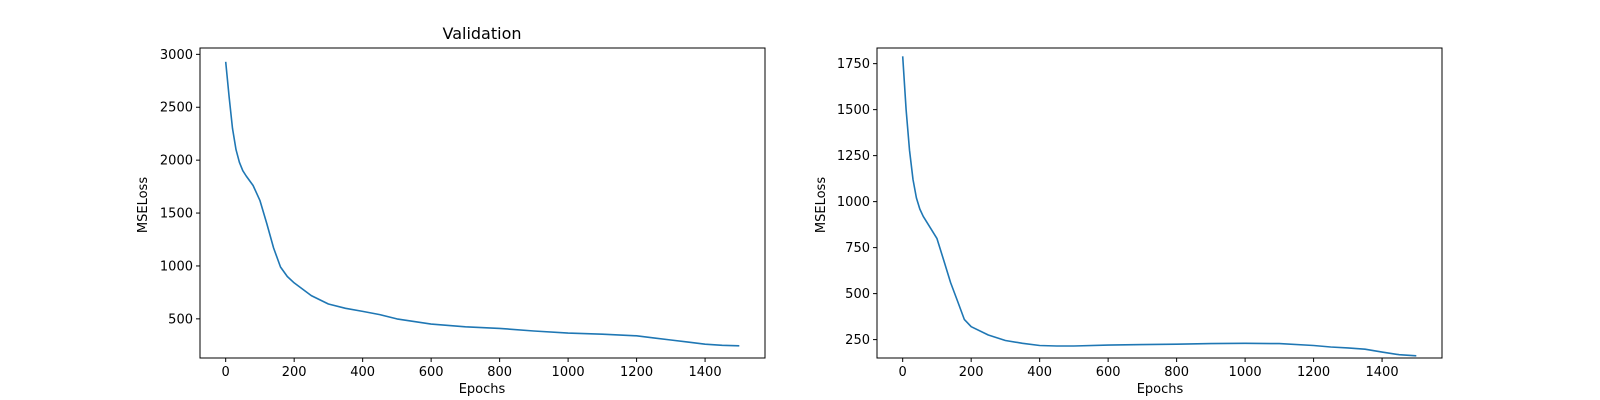  I want to click on y-tick-label: 2500, so click(176, 108).